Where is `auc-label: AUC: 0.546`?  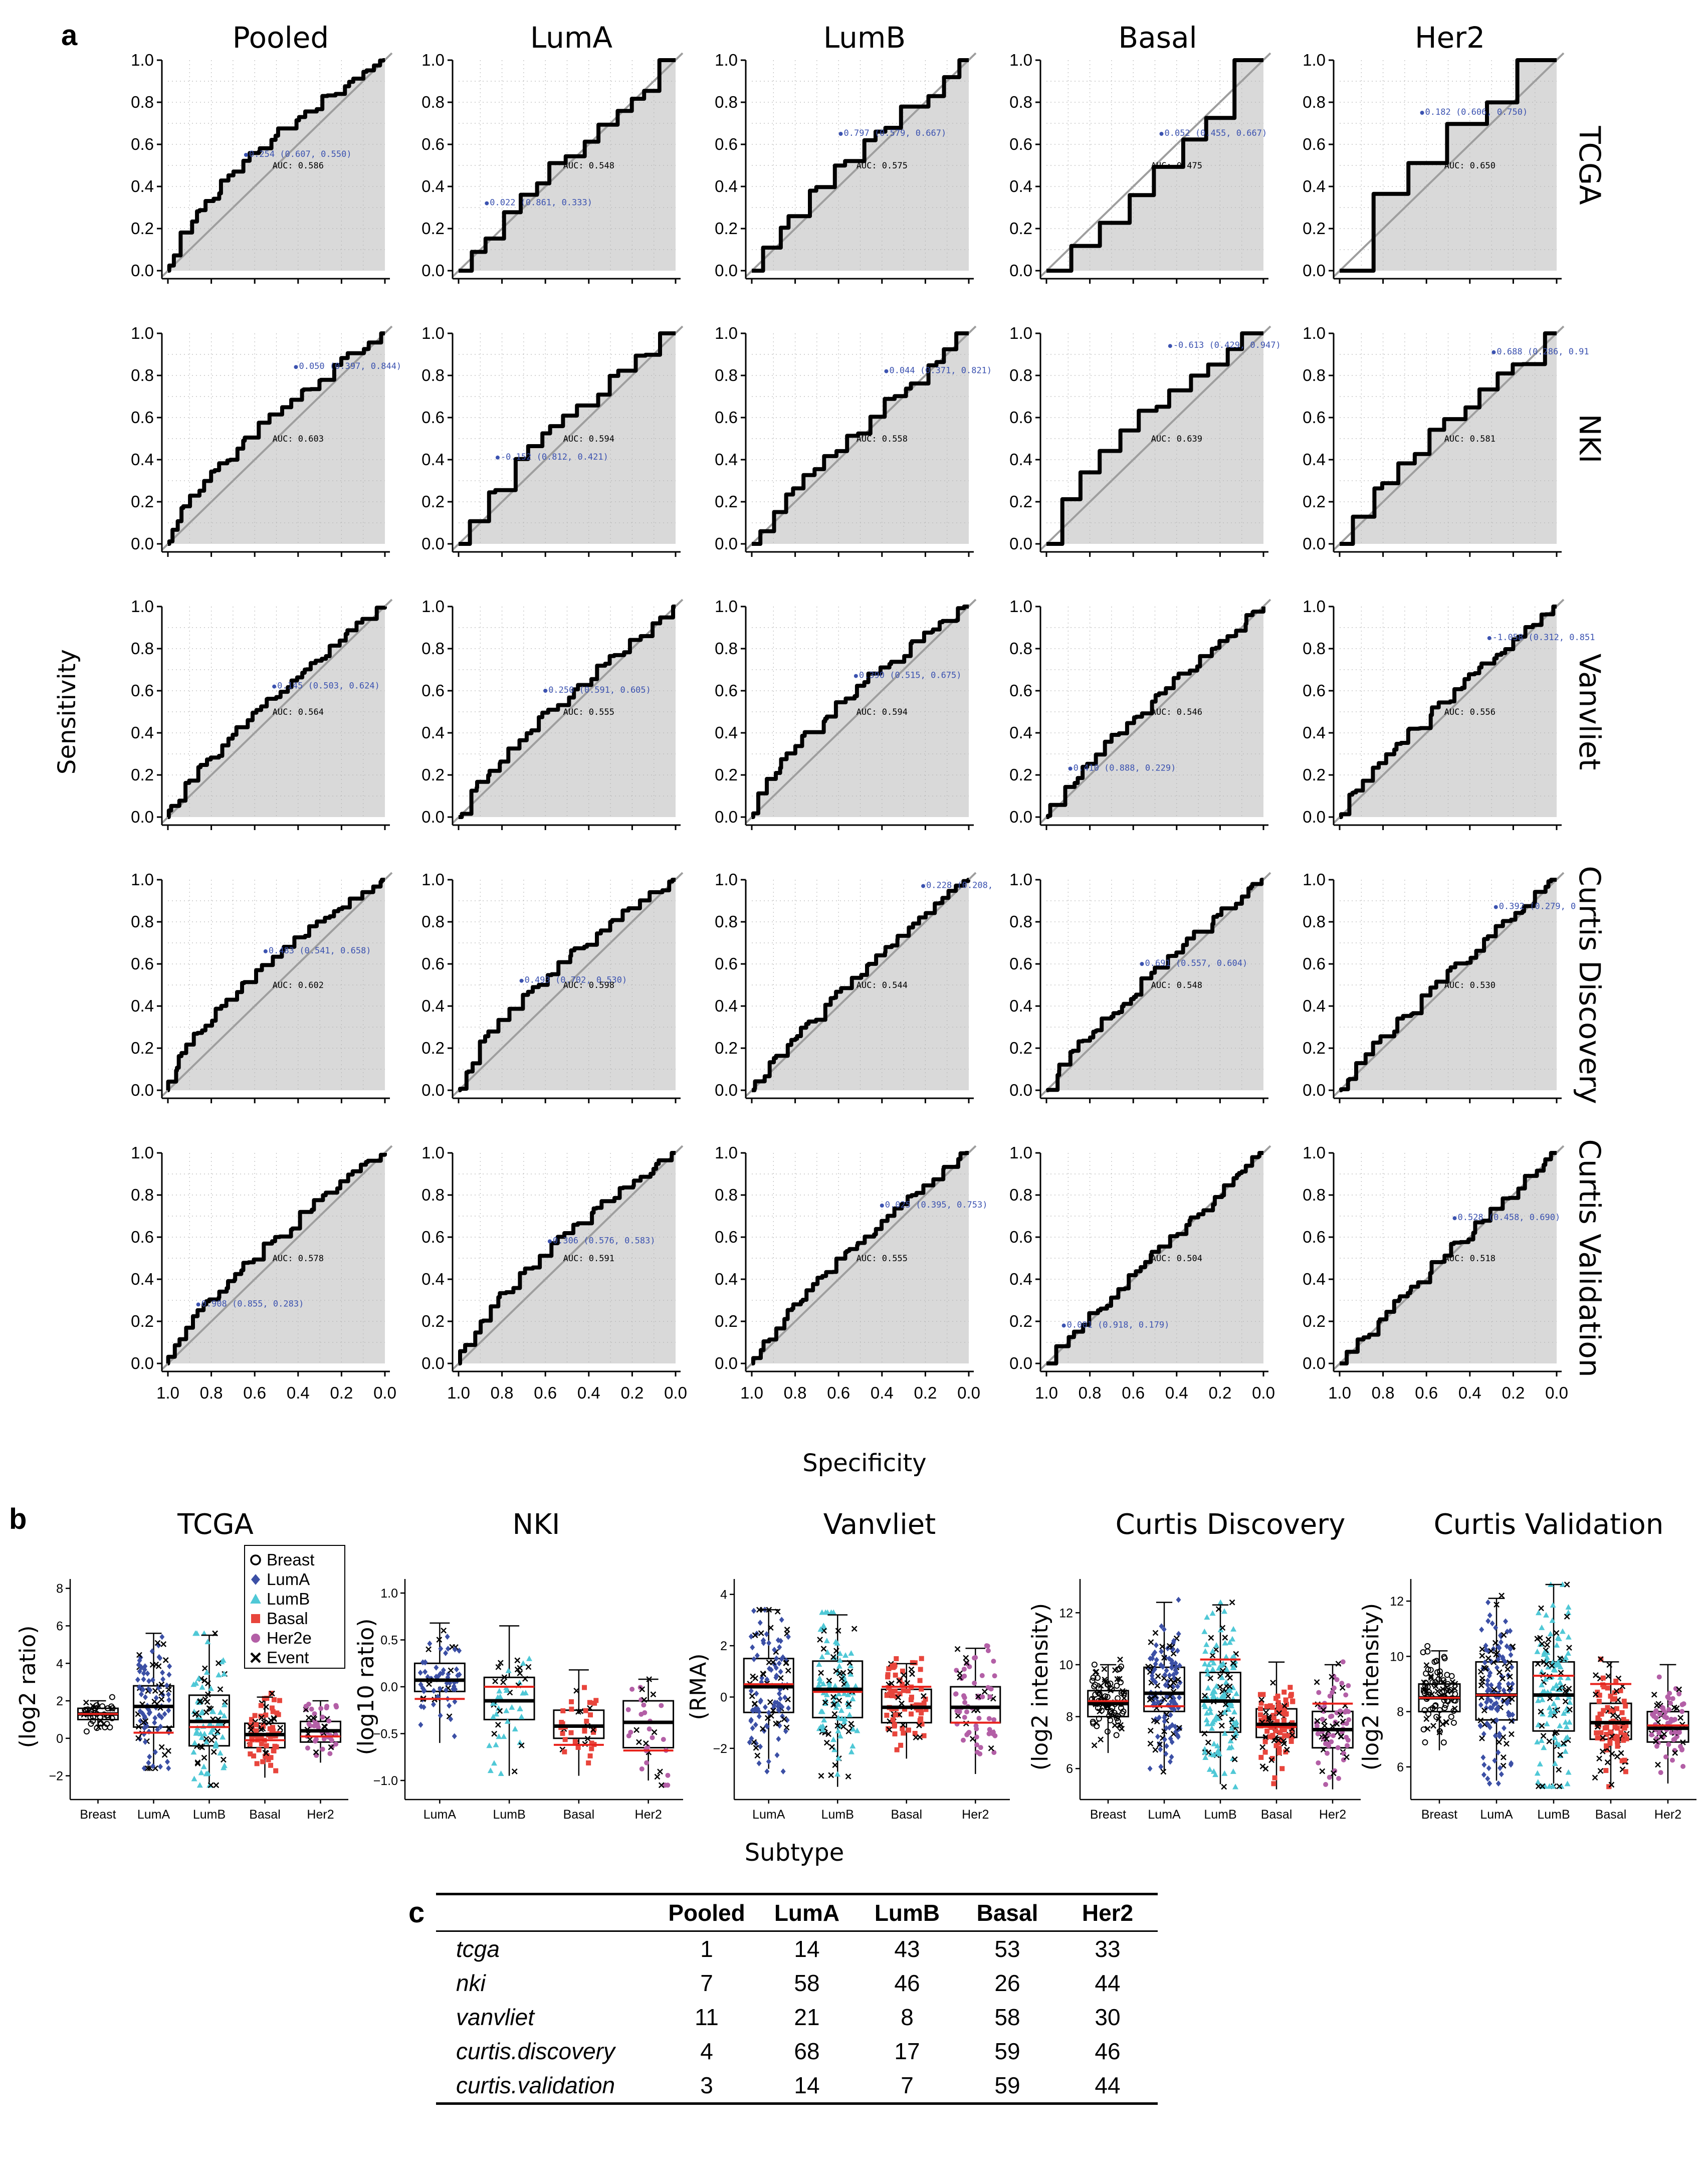
auc-label: AUC: 0.546 is located at coordinates (1176, 712).